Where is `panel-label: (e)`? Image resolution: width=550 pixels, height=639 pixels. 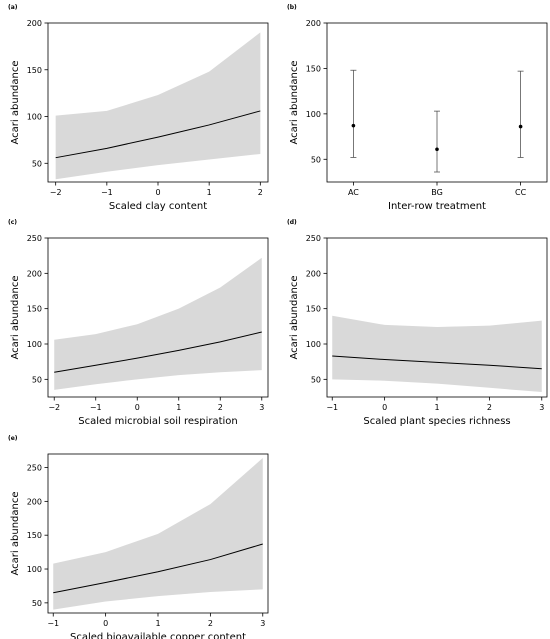 panel-label: (e) is located at coordinates (13, 438).